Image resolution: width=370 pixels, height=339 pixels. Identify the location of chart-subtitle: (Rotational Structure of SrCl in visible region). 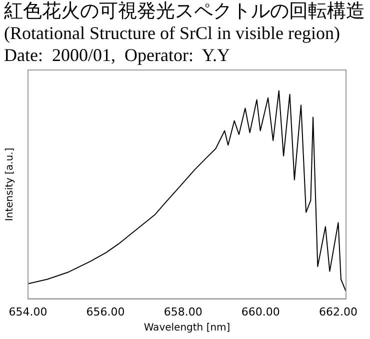
(172, 33).